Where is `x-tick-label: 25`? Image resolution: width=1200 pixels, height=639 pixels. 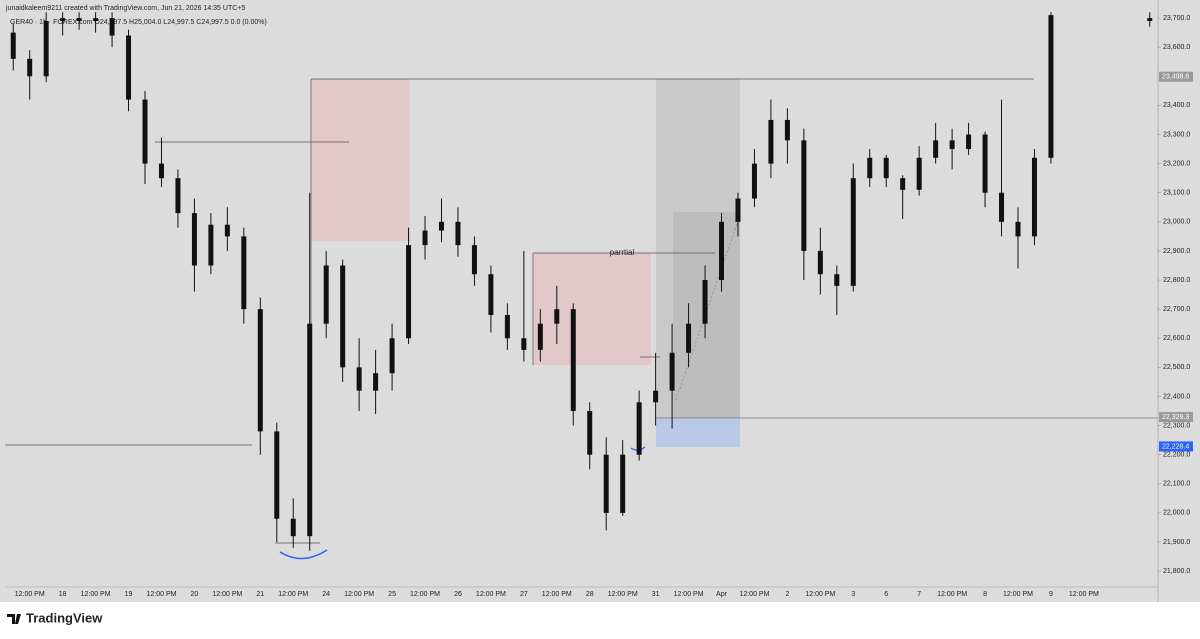
x-tick-label: 25 is located at coordinates (392, 594).